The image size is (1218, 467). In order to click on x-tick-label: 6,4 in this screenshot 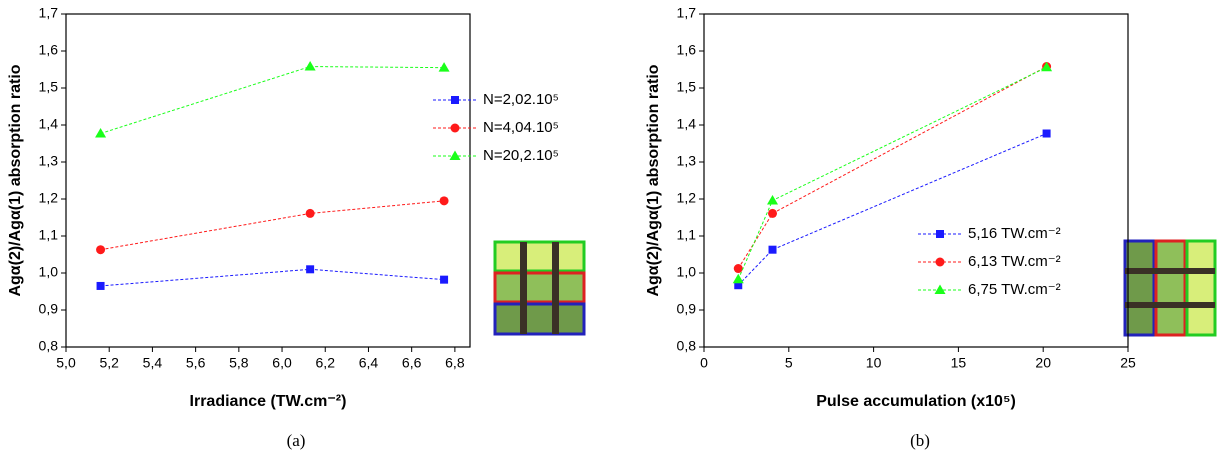, I will do `click(369, 363)`.